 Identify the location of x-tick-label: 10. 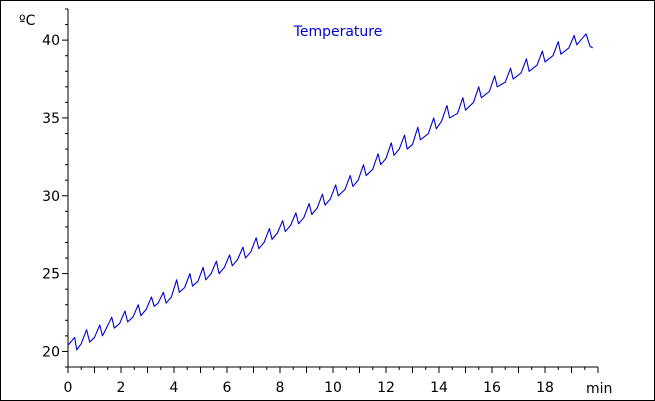
(333, 388).